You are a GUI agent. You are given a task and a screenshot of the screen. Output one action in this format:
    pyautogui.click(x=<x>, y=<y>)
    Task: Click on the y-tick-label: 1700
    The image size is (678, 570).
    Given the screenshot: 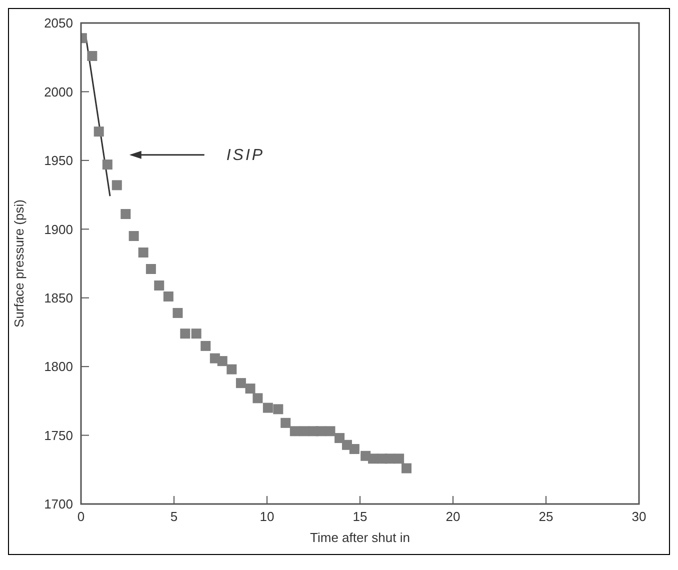 What is the action you would take?
    pyautogui.click(x=58, y=504)
    